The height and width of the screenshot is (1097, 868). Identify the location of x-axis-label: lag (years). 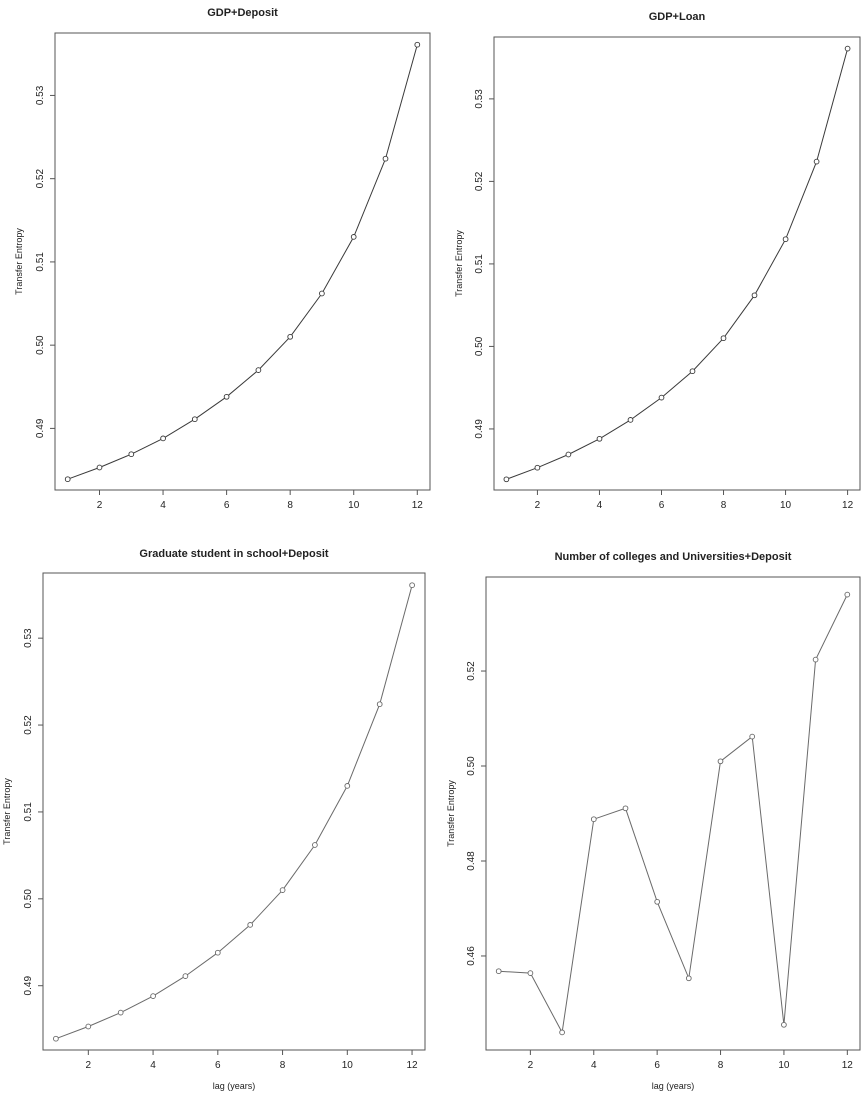
(673, 1086).